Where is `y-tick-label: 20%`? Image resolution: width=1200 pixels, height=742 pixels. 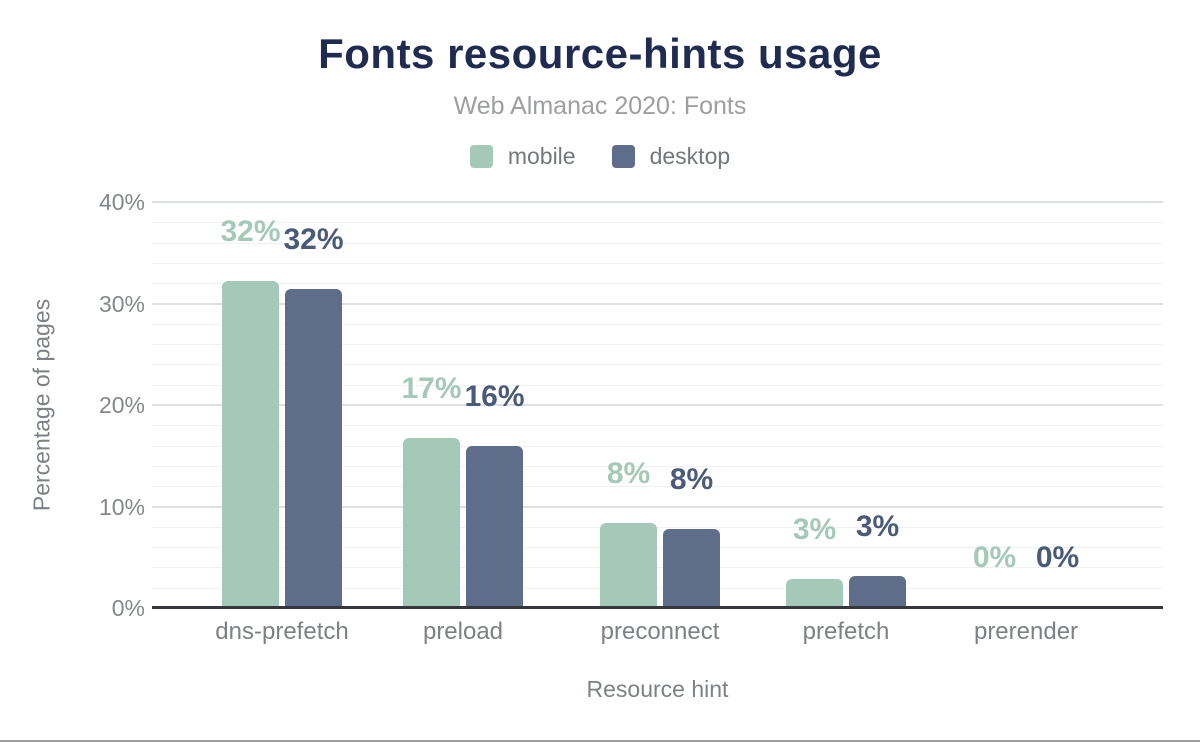
y-tick-label: 20% is located at coordinates (121, 405).